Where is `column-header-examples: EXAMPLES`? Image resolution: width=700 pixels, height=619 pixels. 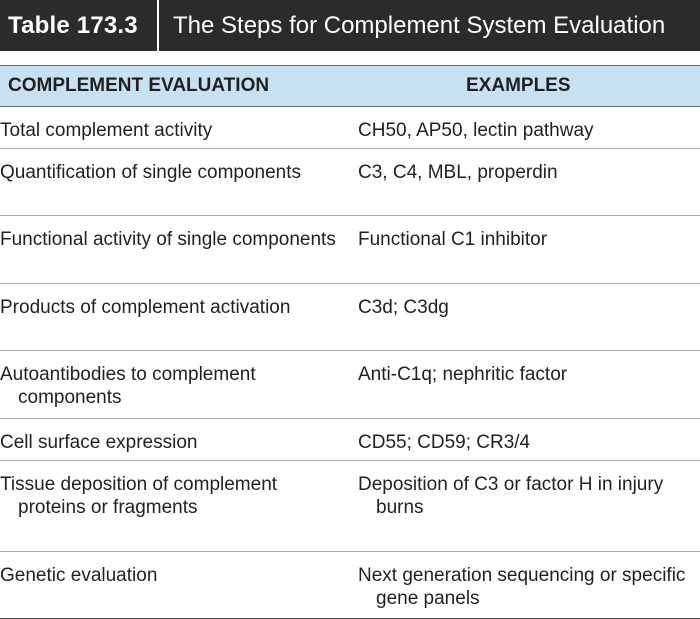 column-header-examples: EXAMPLES is located at coordinates (518, 85).